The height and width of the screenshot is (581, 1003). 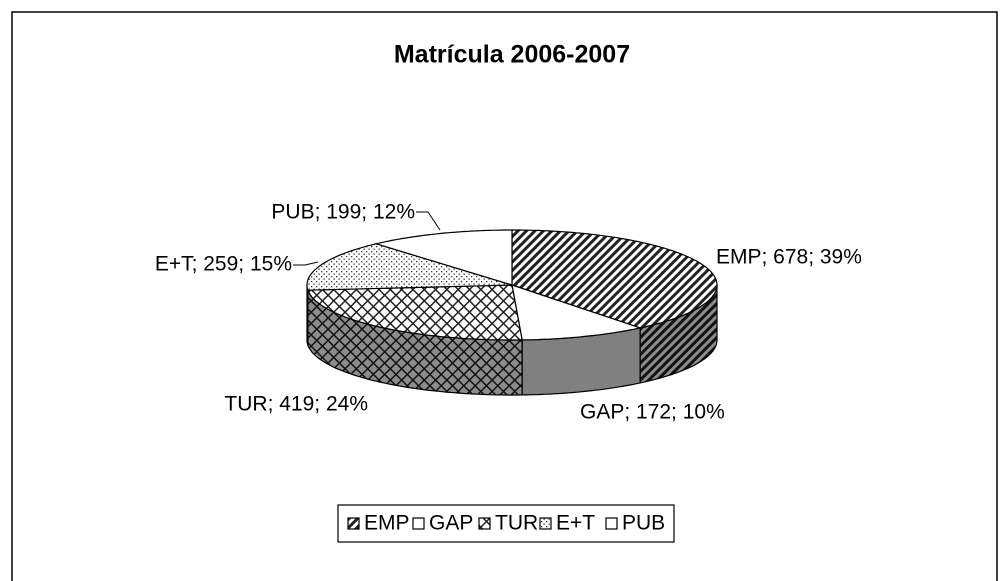 What do you see at coordinates (451, 523) in the screenshot?
I see `legend-label: GAP` at bounding box center [451, 523].